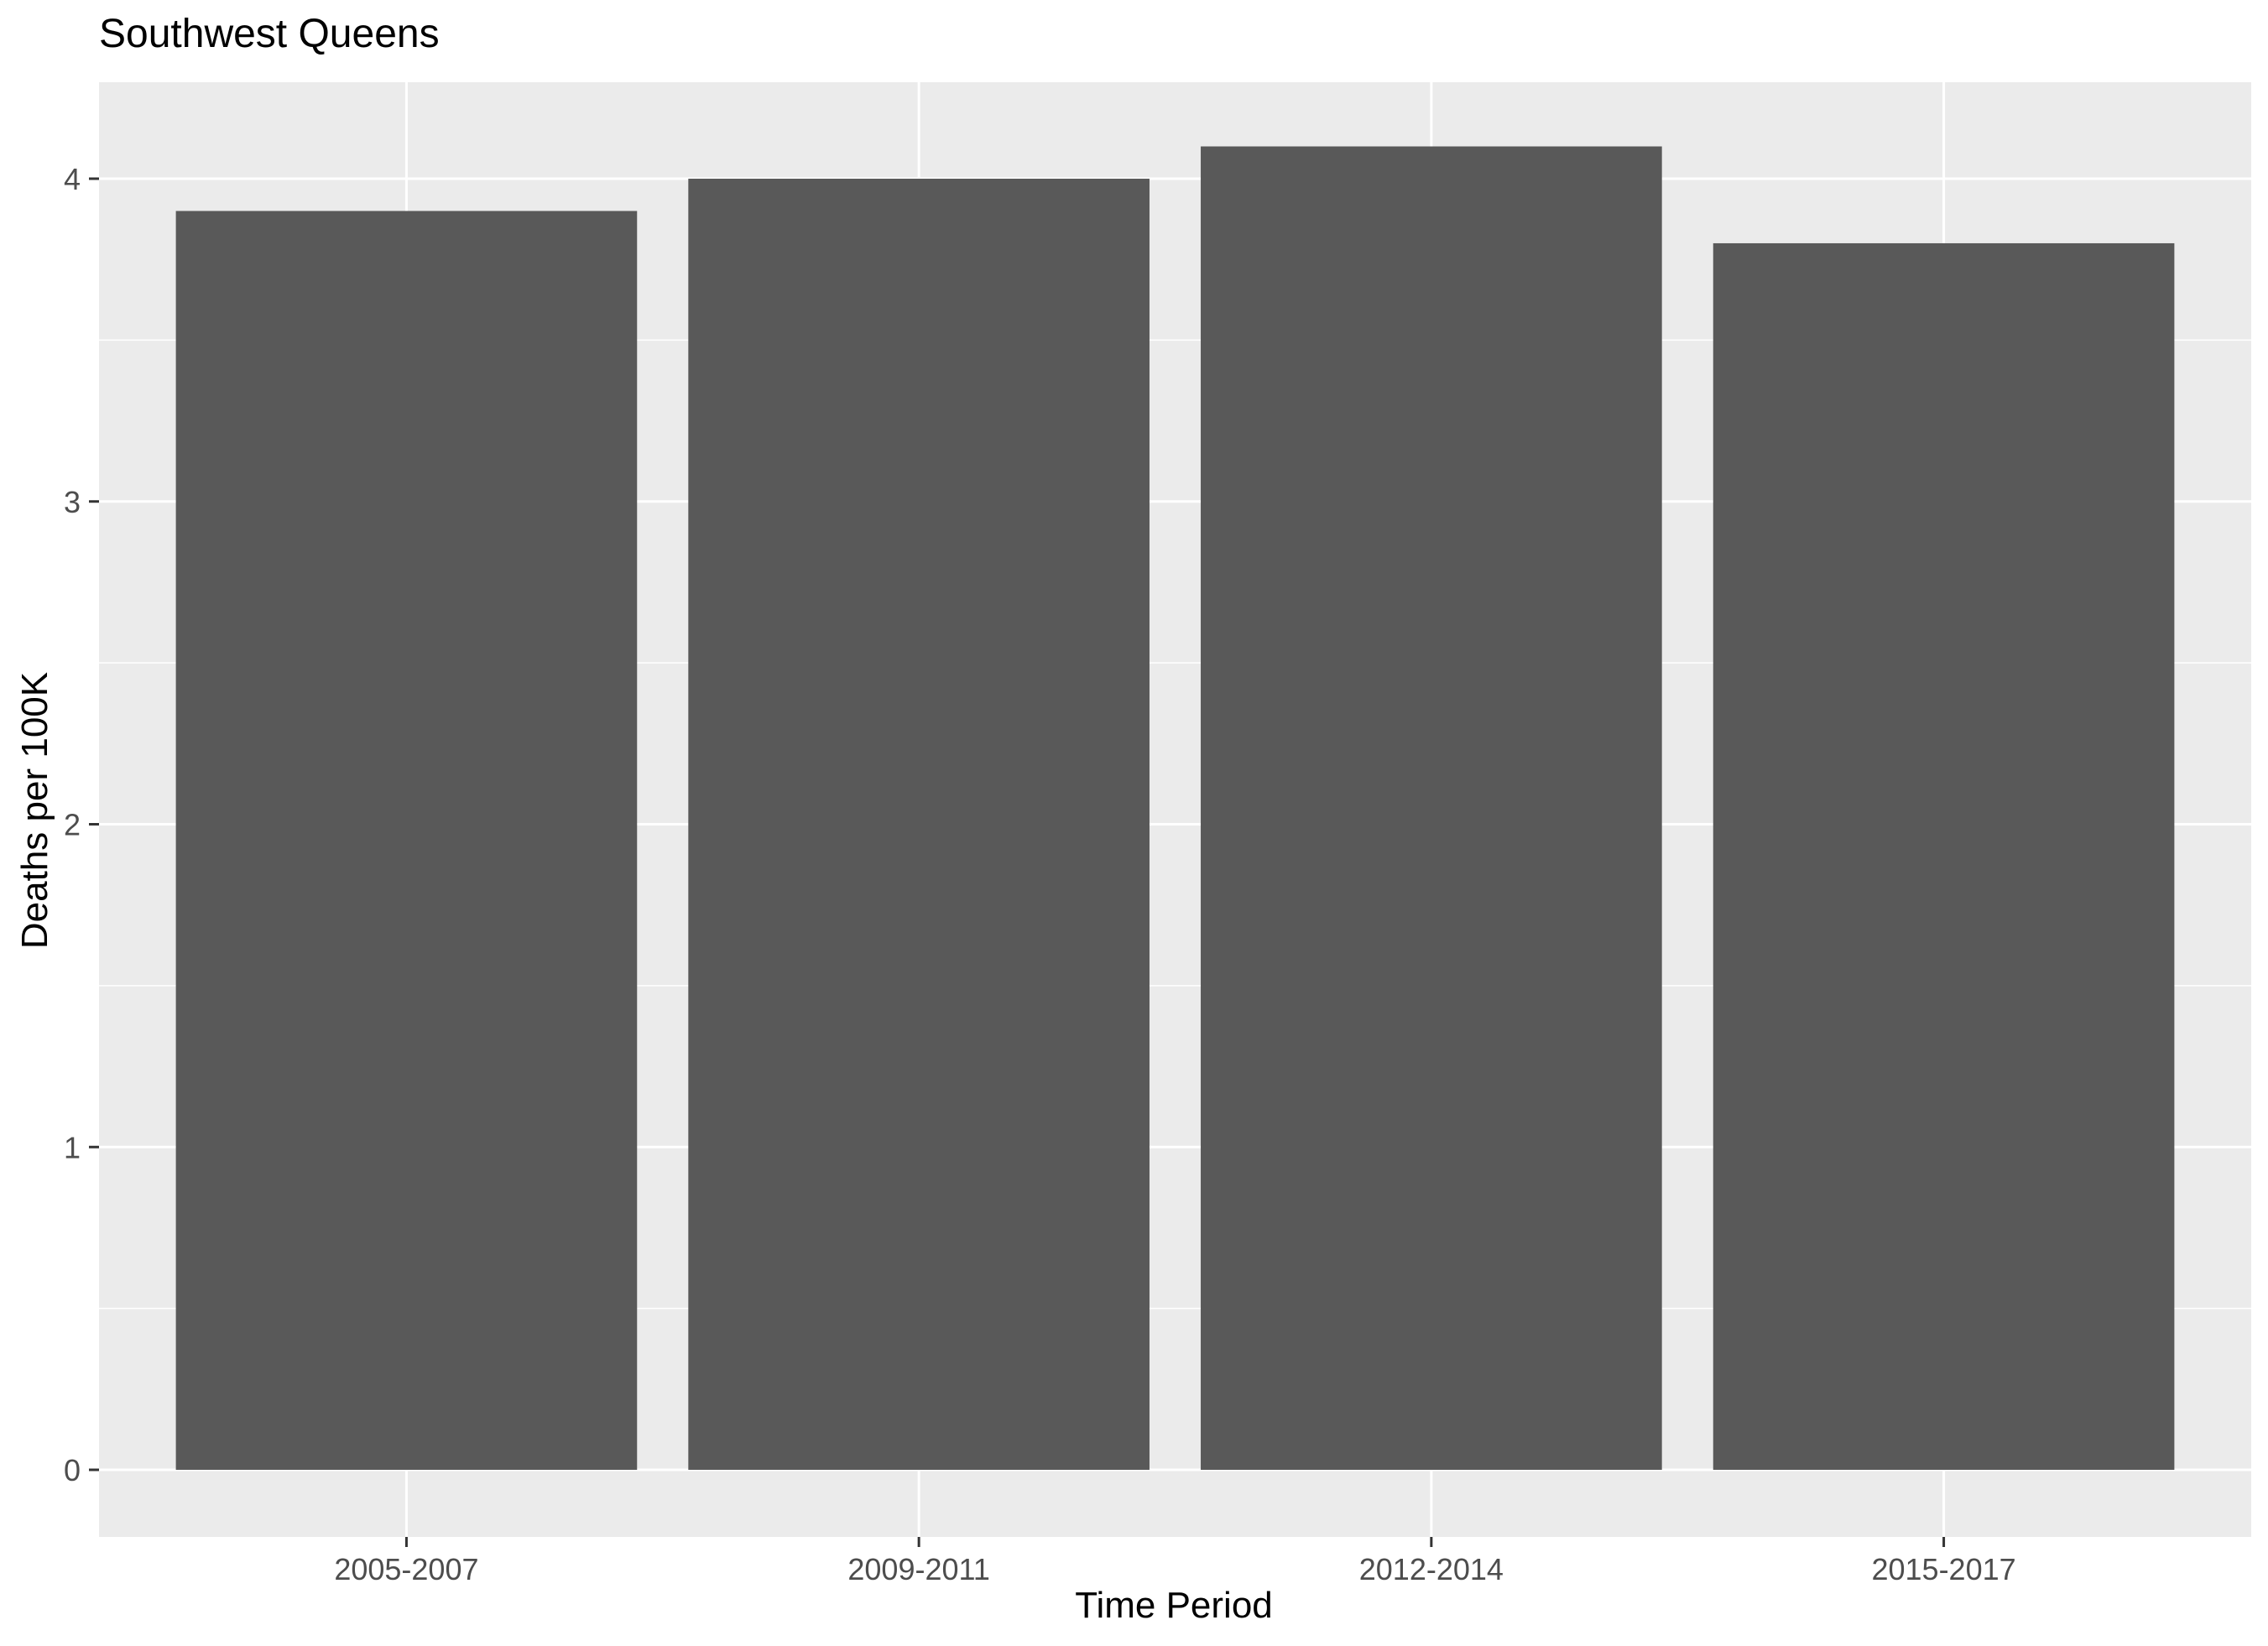  I want to click on x-axis: 2005-2007 2009-2011 2012-2014 2015-2017, so click(1175, 1562).